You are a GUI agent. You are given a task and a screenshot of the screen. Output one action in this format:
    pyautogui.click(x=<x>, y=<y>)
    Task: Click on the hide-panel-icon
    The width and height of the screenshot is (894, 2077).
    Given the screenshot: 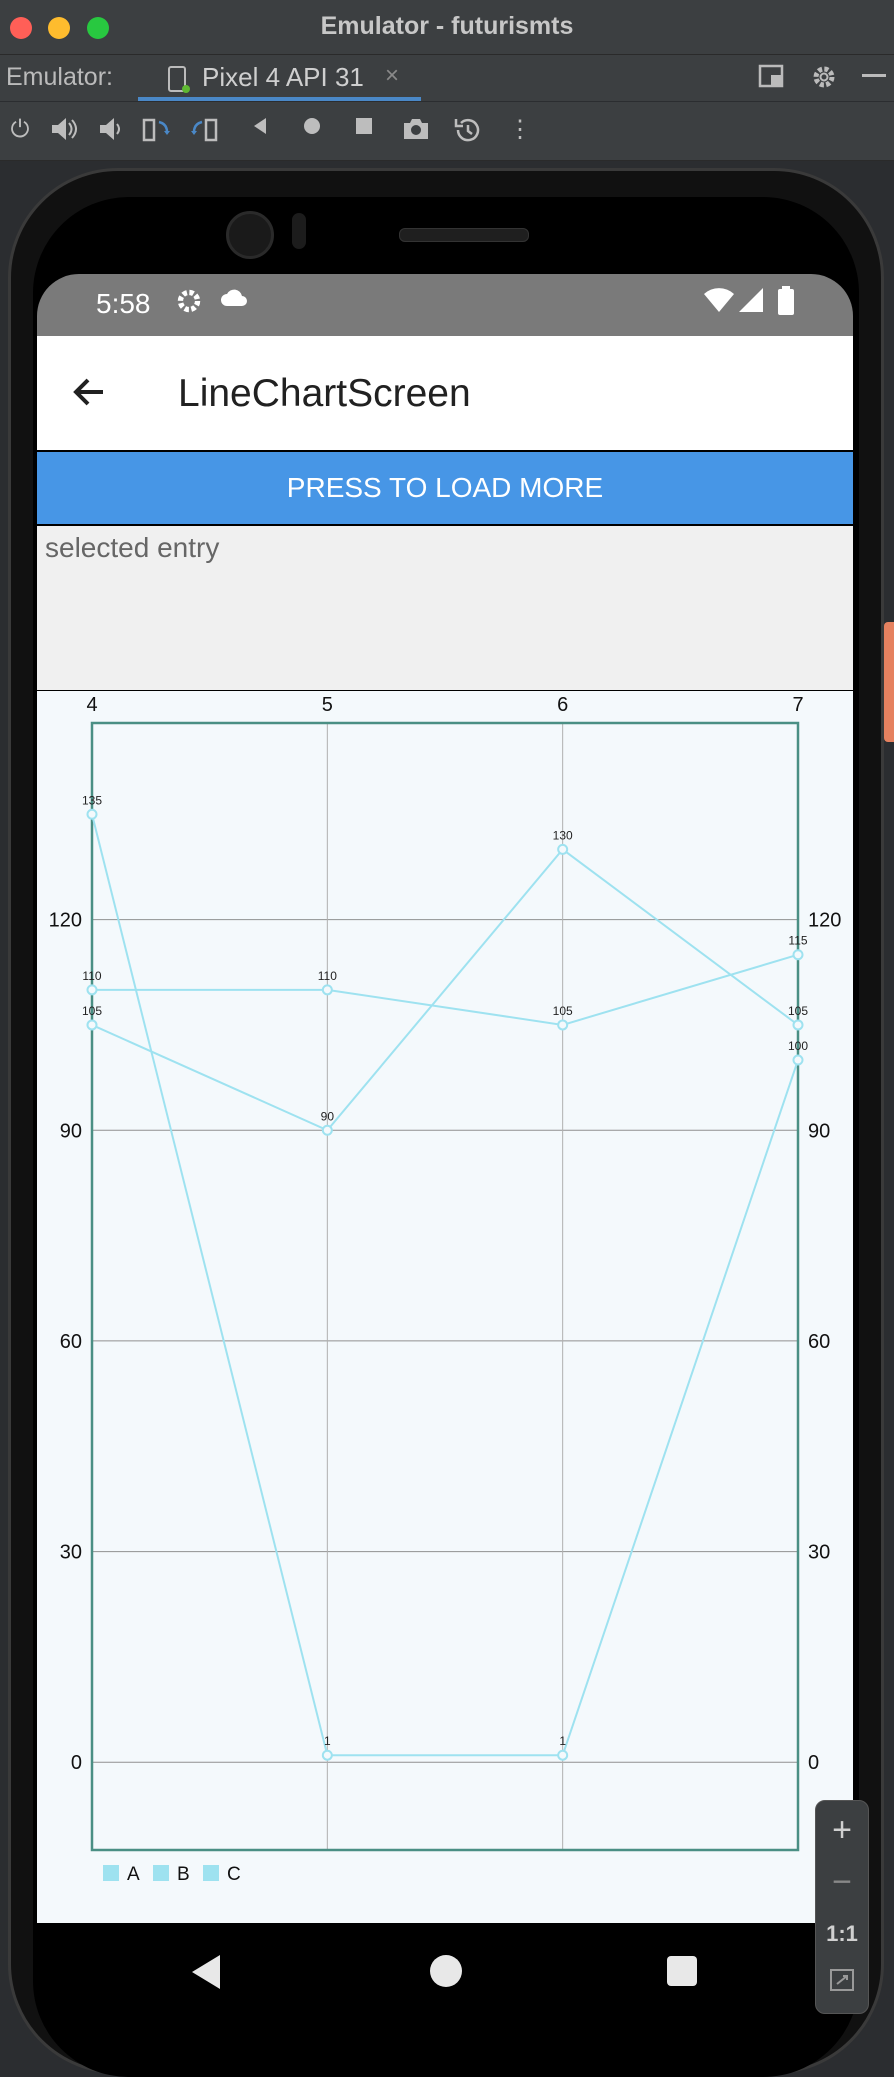 What is the action you would take?
    pyautogui.click(x=874, y=78)
    